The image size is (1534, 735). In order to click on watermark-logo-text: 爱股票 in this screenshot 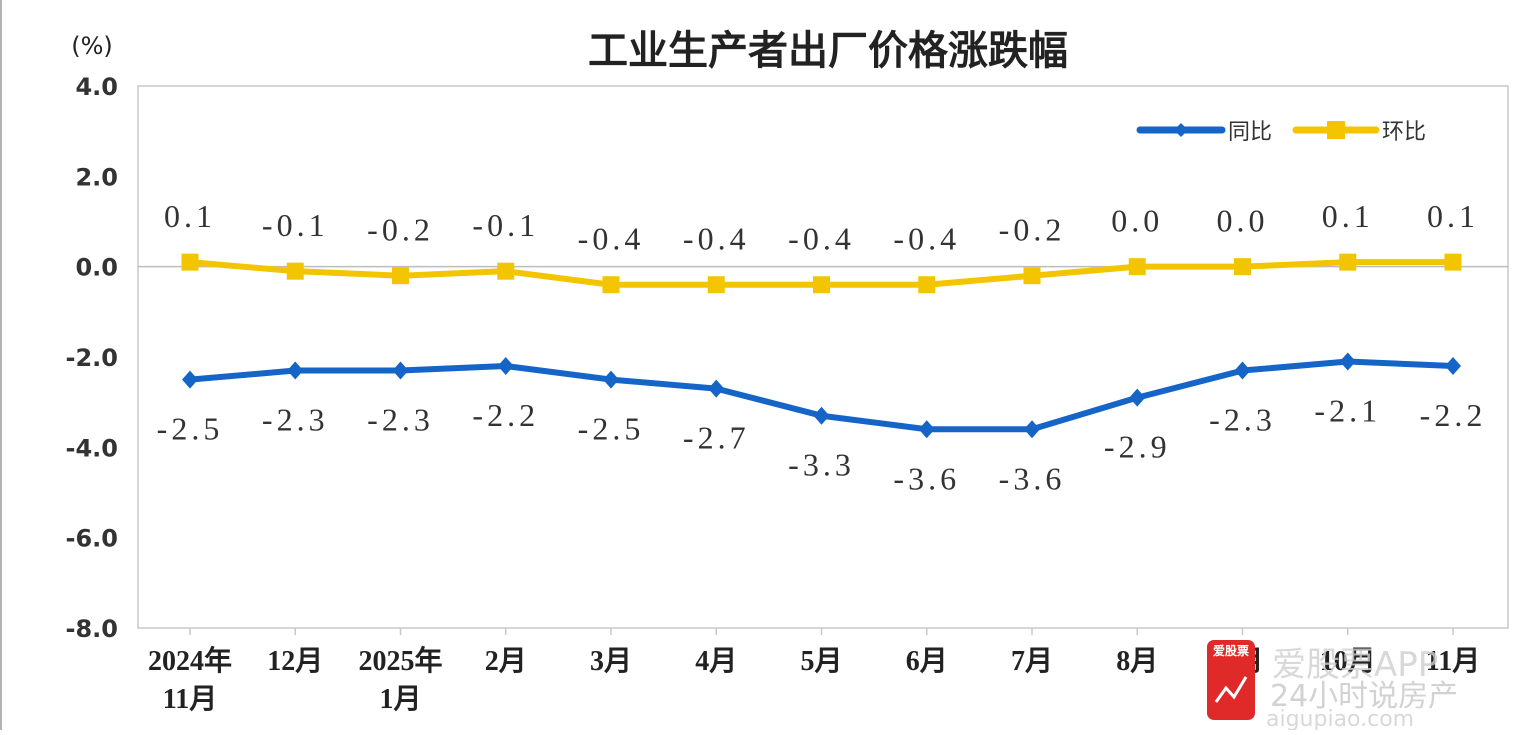, I will do `click(1231, 650)`.